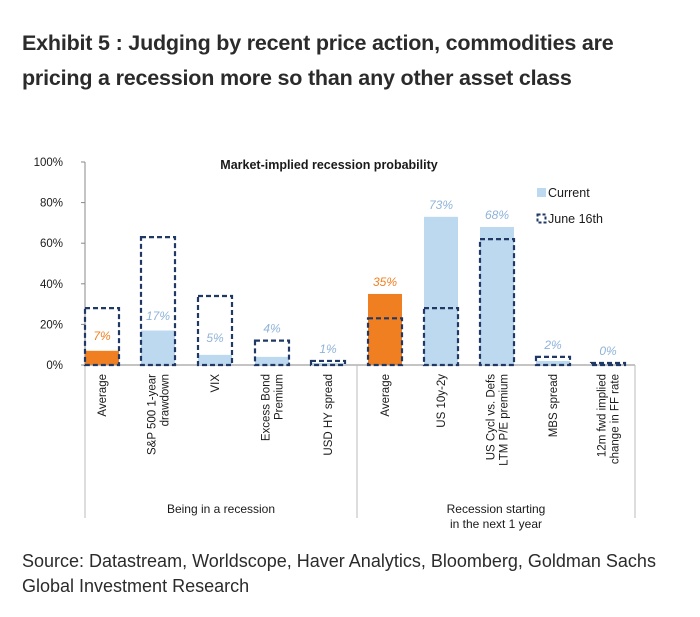 This screenshot has height=617, width=700. I want to click on category-label-line: VIX, so click(216, 383).